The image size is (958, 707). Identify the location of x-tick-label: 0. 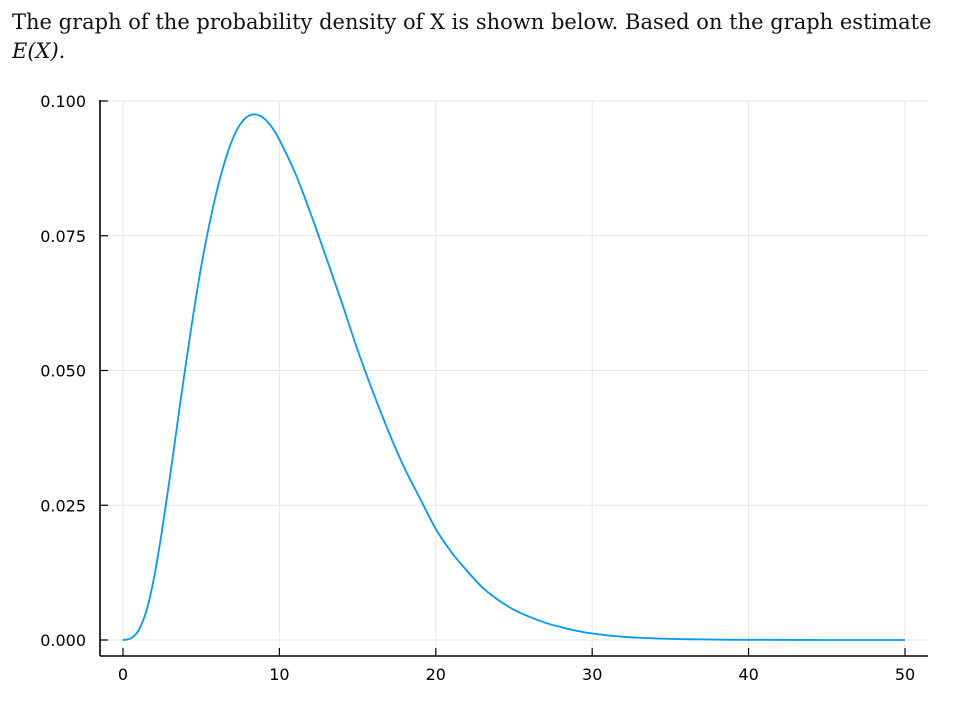
(123, 674).